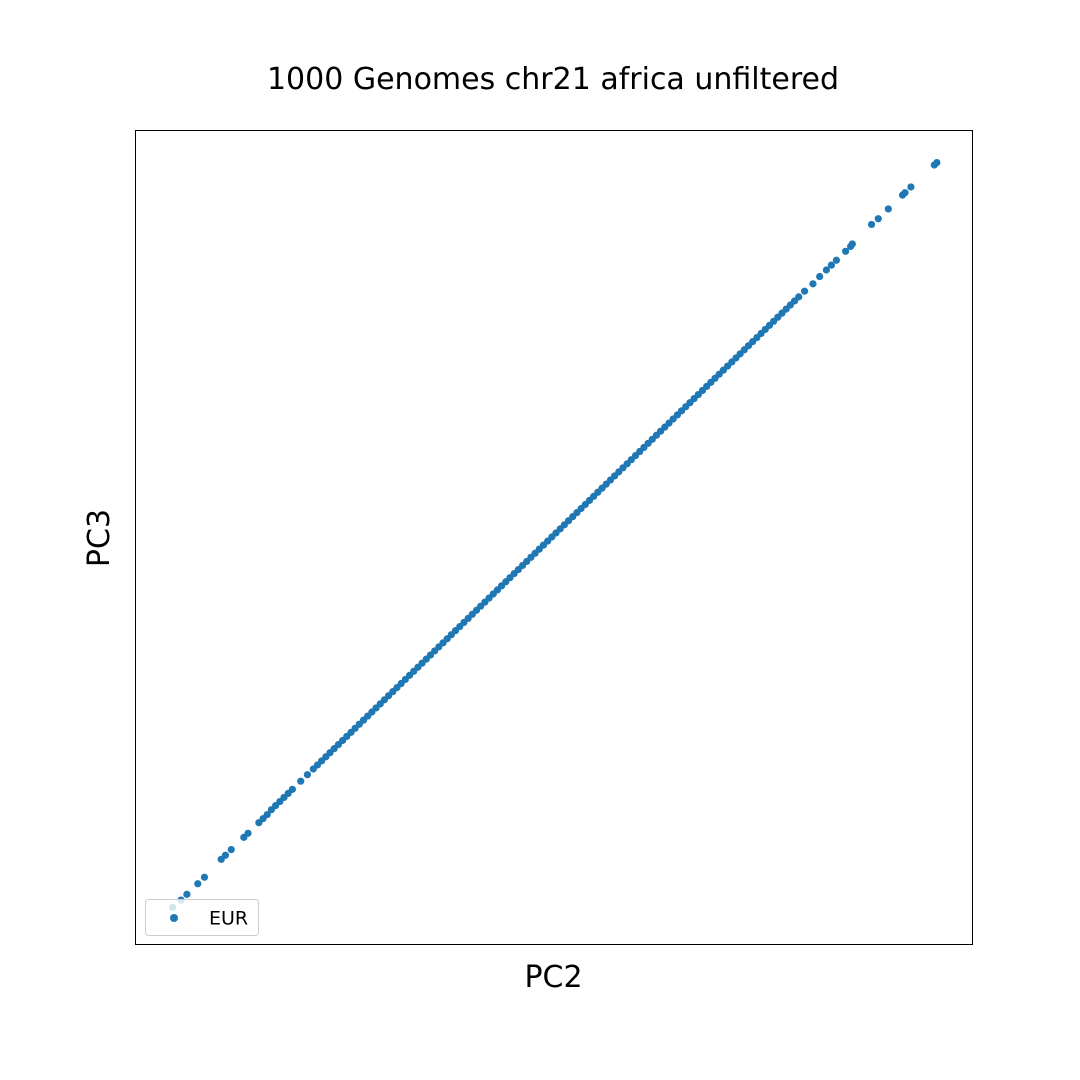 Image resolution: width=1080 pixels, height=1080 pixels. What do you see at coordinates (553, 79) in the screenshot?
I see `chart-title: 1000 Genomes chr21 africa unfiltered` at bounding box center [553, 79].